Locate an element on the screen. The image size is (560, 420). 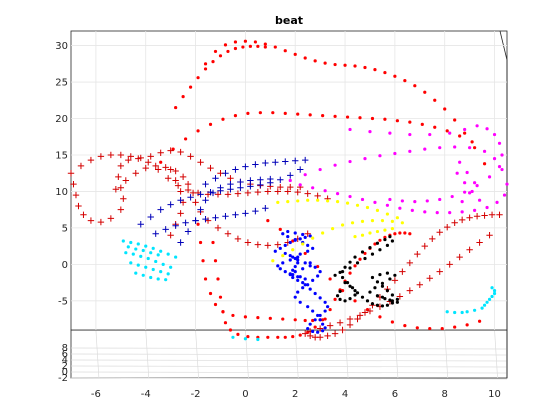
x-tick-label: -4 is located at coordinates (146, 394).